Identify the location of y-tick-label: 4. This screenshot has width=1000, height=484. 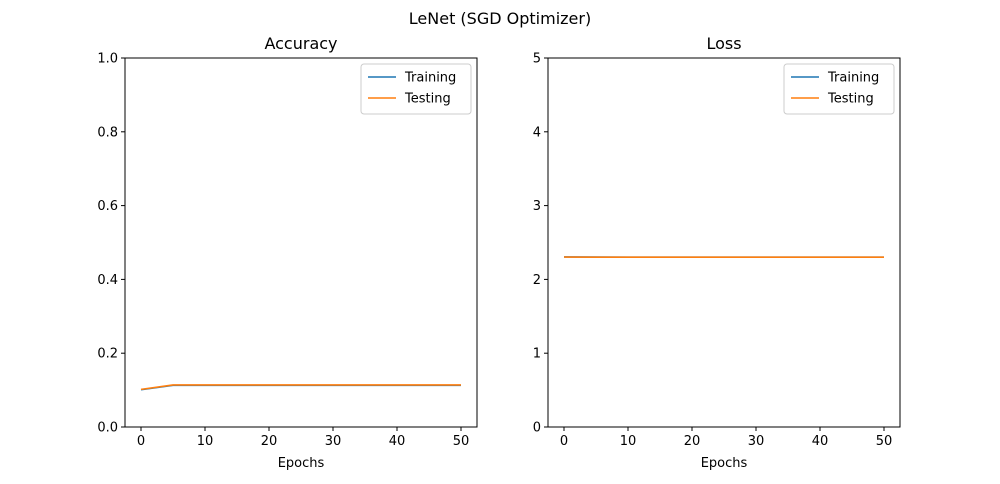
(537, 132).